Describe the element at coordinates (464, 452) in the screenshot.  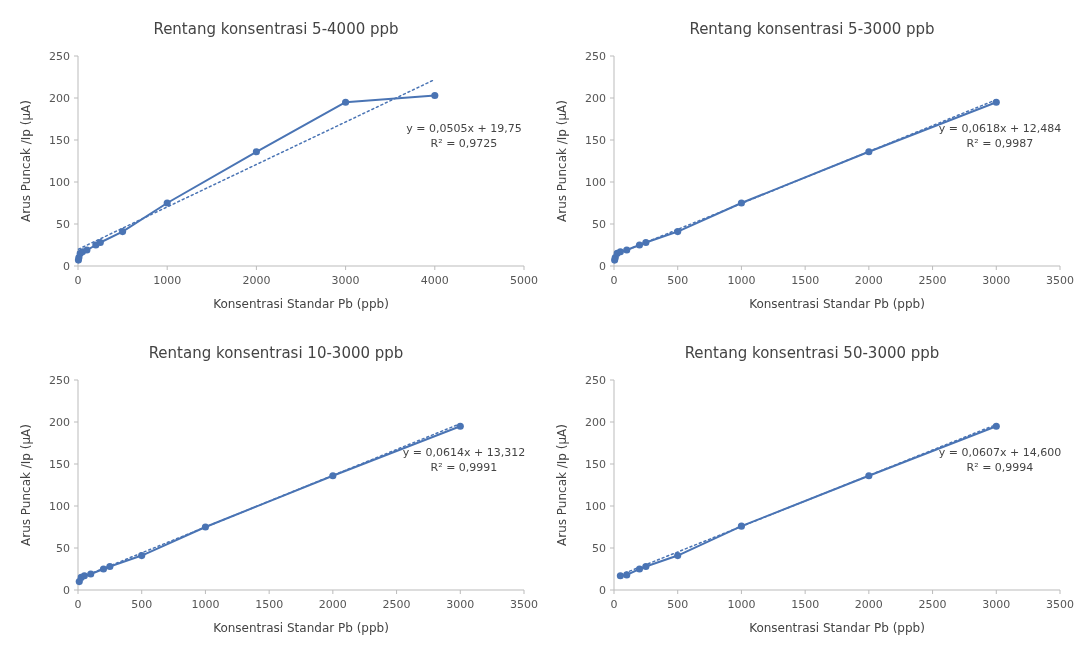
I see `annotation: y = 0,0614x + 13,312` at that location.